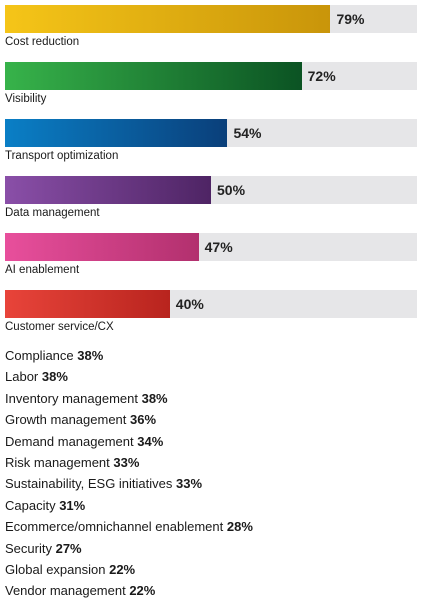 The width and height of the screenshot is (422, 602). I want to click on bar-track: 79%, so click(211, 19).